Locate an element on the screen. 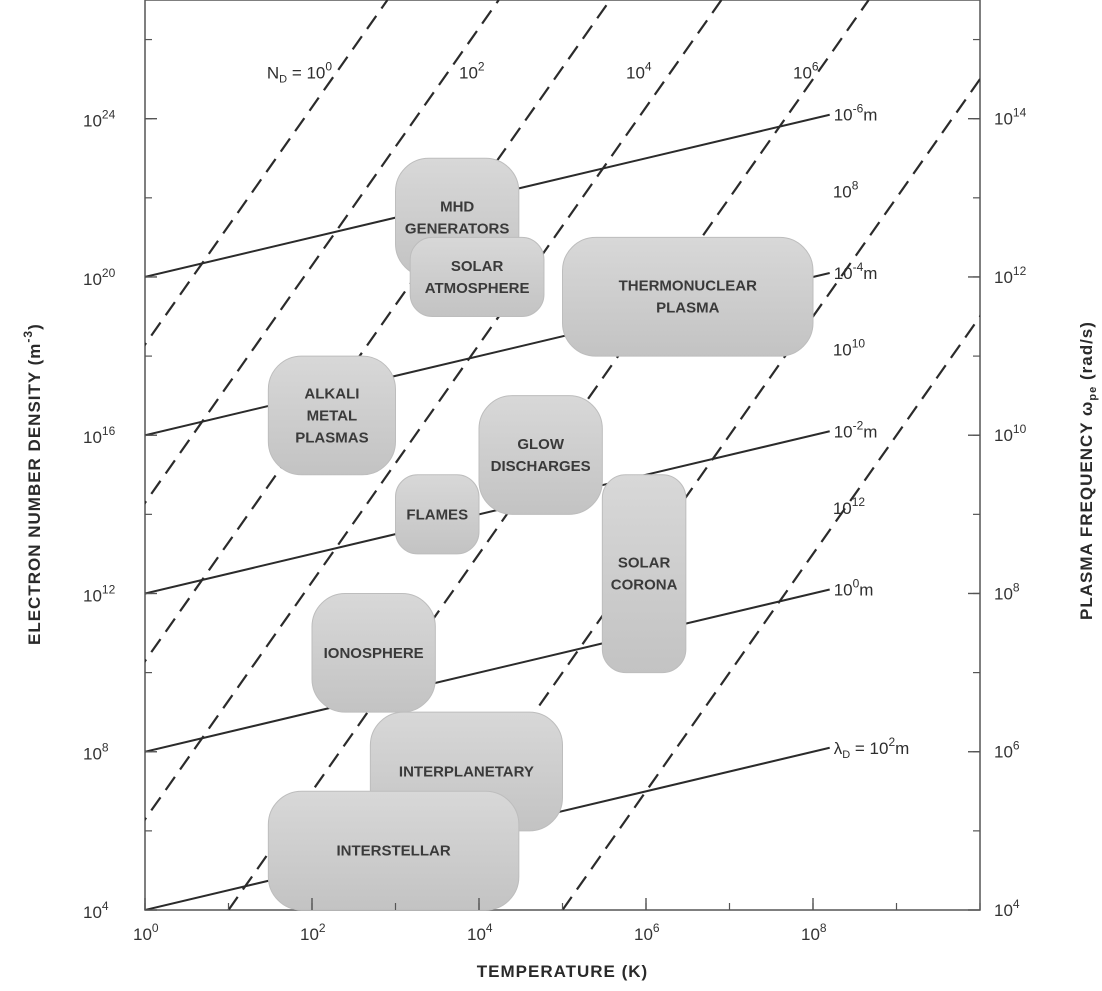  plasma-region-label: MHD is located at coordinates (457, 207).